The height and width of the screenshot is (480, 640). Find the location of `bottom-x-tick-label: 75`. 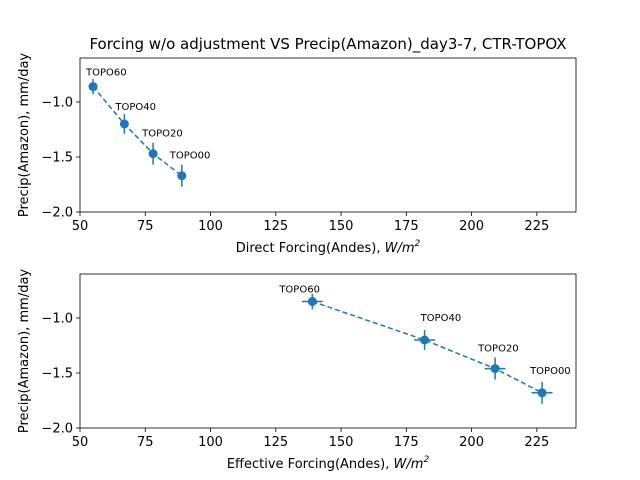

bottom-x-tick-label: 75 is located at coordinates (145, 442).